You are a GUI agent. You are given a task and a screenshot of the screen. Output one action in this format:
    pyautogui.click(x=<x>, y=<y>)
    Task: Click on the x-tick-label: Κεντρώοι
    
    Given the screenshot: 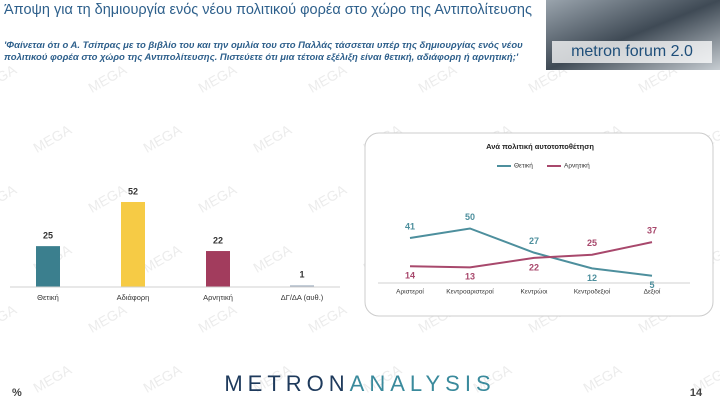 What is the action you would take?
    pyautogui.click(x=534, y=292)
    